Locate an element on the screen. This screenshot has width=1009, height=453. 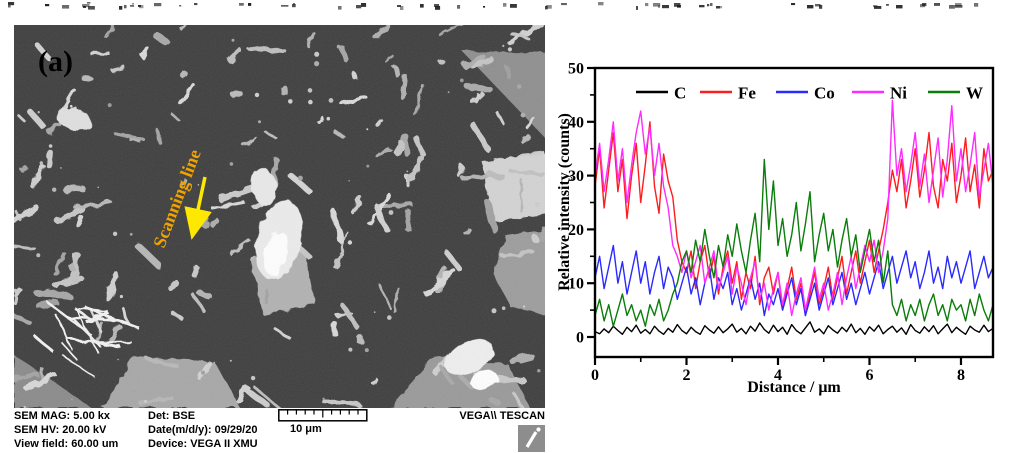
series-line-W is located at coordinates (794, 242).